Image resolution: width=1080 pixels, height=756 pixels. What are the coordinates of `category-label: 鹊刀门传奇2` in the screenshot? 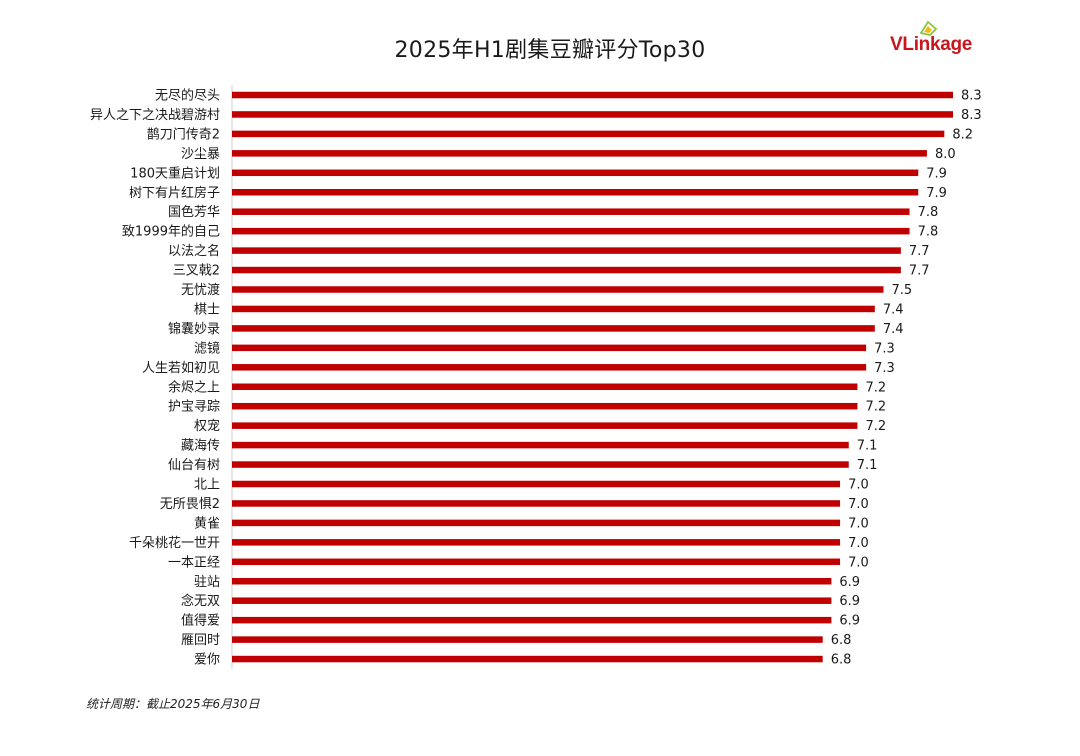 It's located at (183, 134).